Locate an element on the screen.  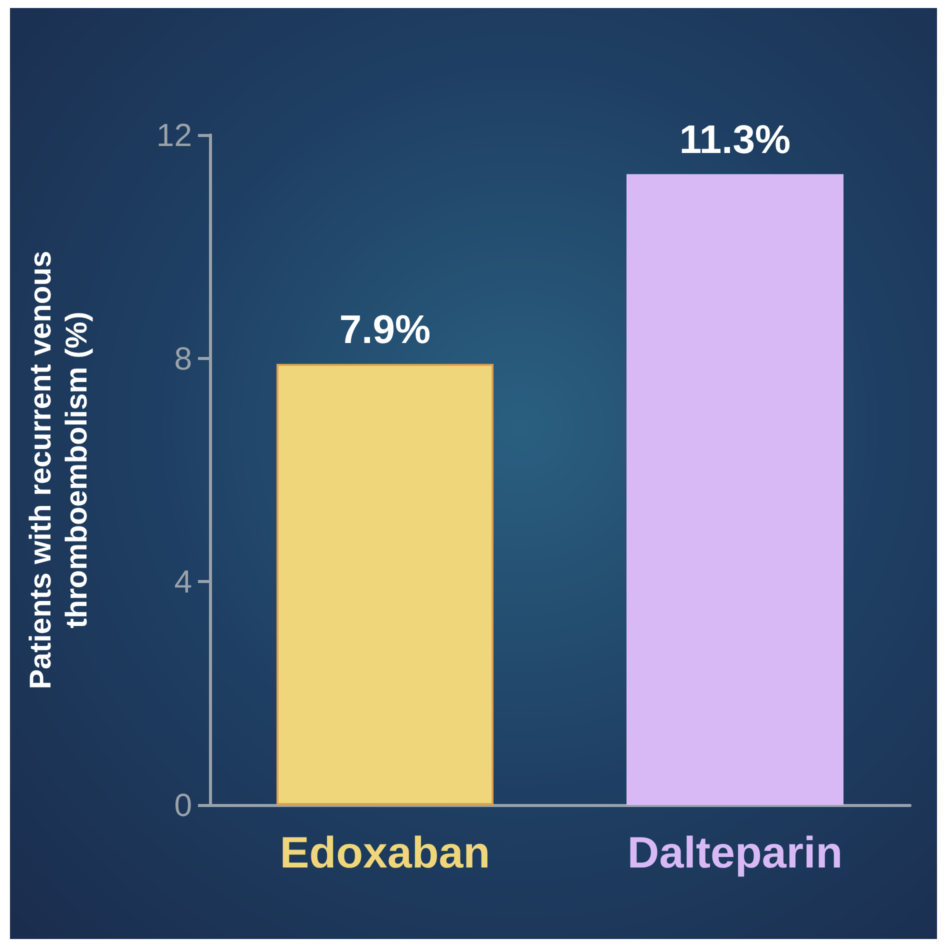
y-tick-label: 12 is located at coordinates (174, 135).